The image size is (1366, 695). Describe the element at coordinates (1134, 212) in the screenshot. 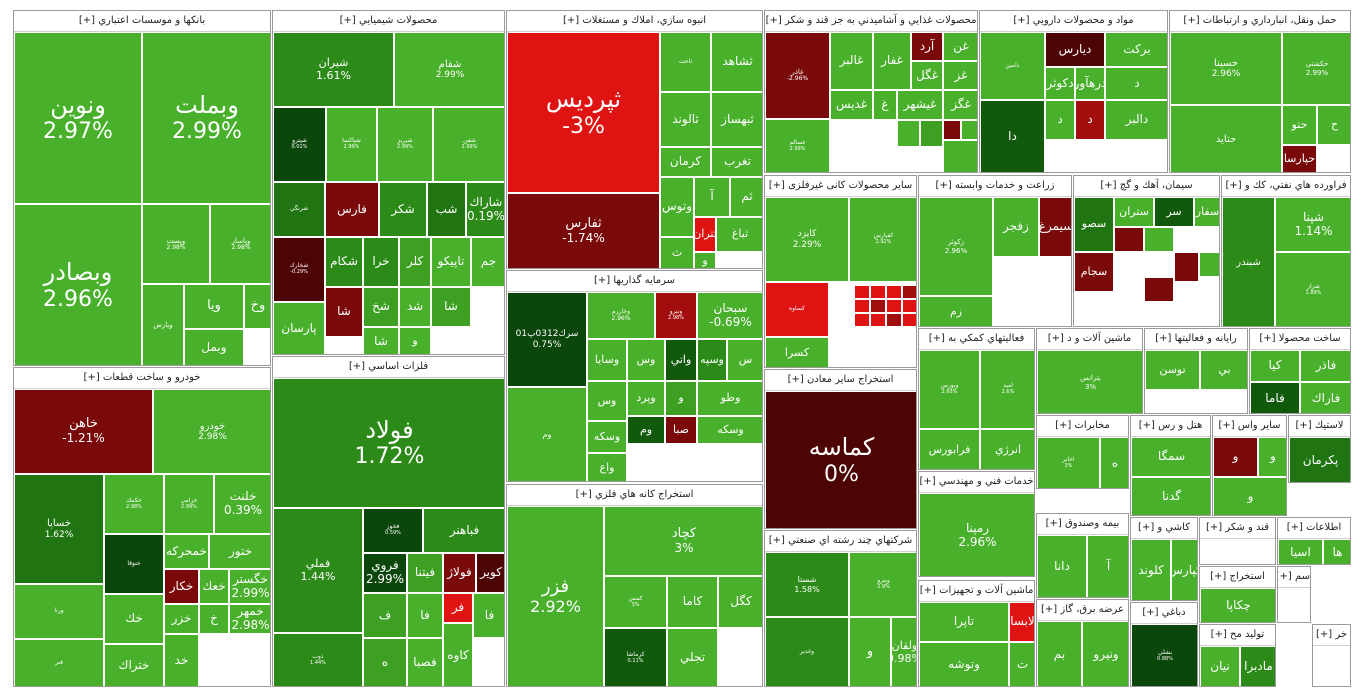

I see `stock-tile: ستران` at that location.